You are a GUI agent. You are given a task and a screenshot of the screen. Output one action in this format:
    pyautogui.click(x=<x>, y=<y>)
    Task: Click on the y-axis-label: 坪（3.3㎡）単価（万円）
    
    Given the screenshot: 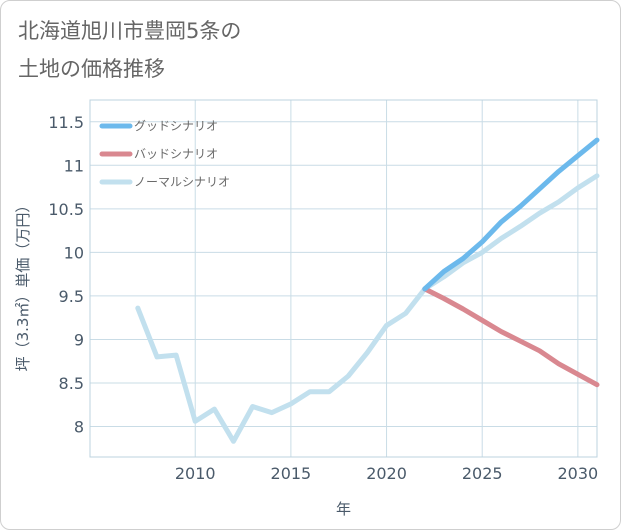 What is the action you would take?
    pyautogui.click(x=23, y=285)
    